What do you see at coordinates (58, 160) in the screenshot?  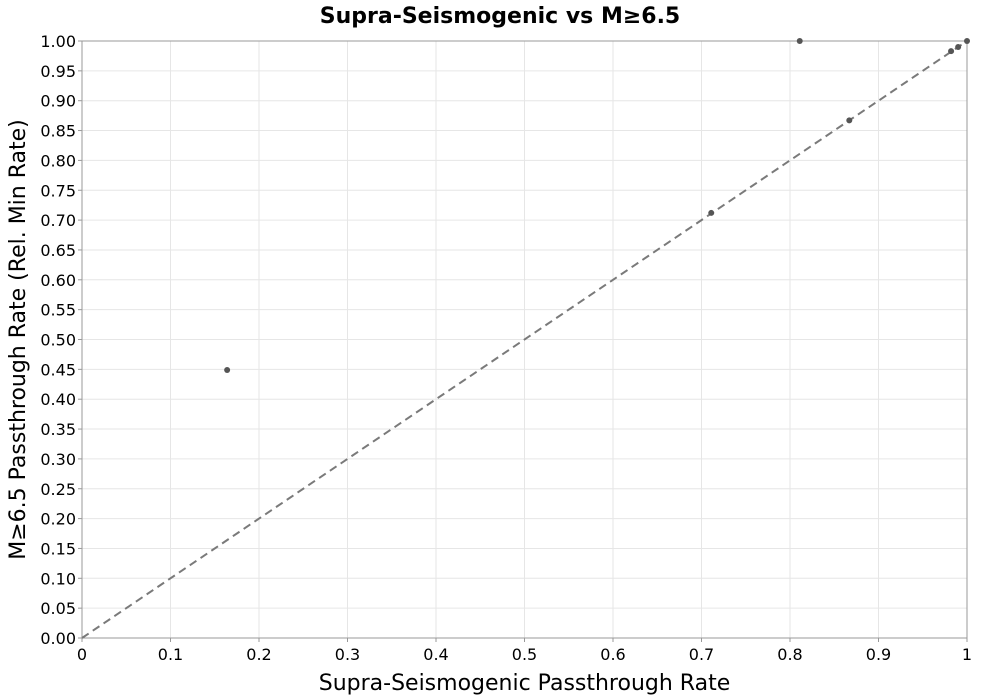 I see `y-tick-label: 0.80` at bounding box center [58, 160].